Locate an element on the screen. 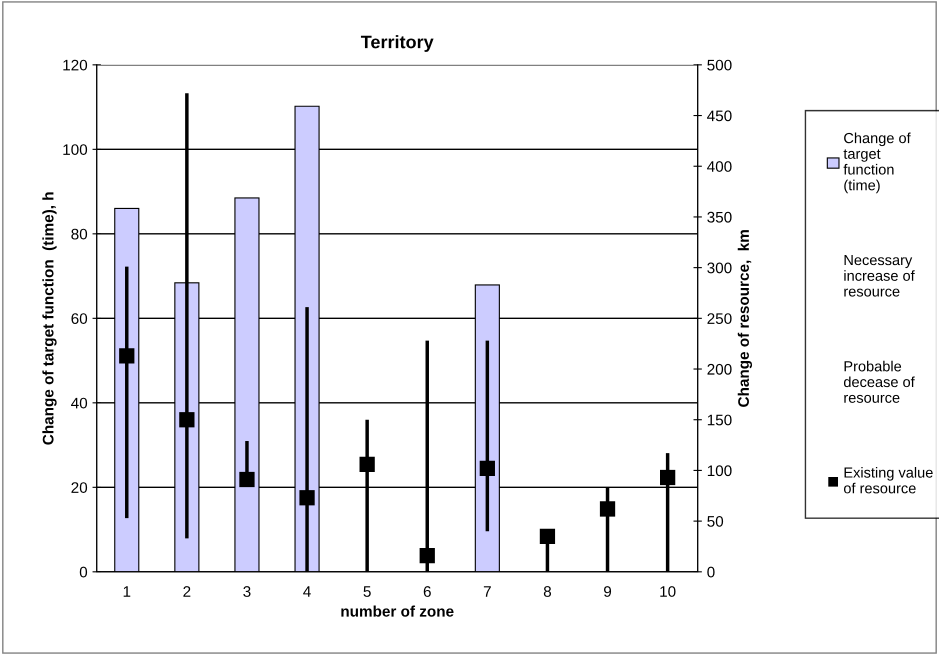 The width and height of the screenshot is (939, 655). y-tick-label: 80 is located at coordinates (79, 234).